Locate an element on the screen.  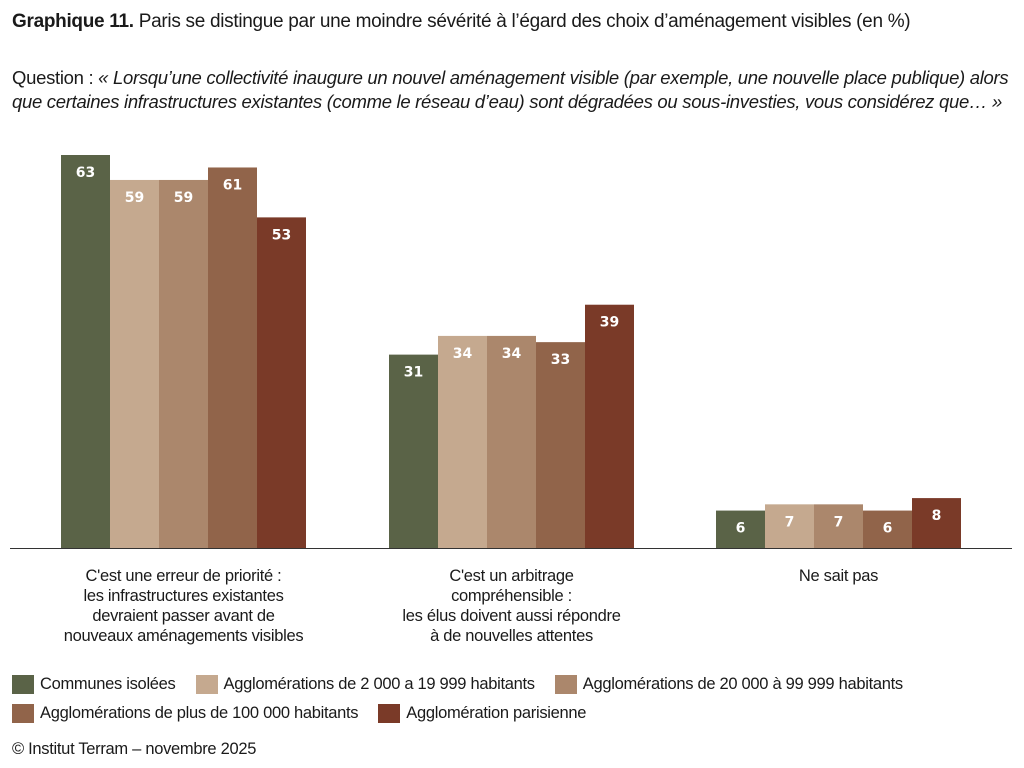
legend-label: Agglomération parisienne is located at coordinates (496, 713).